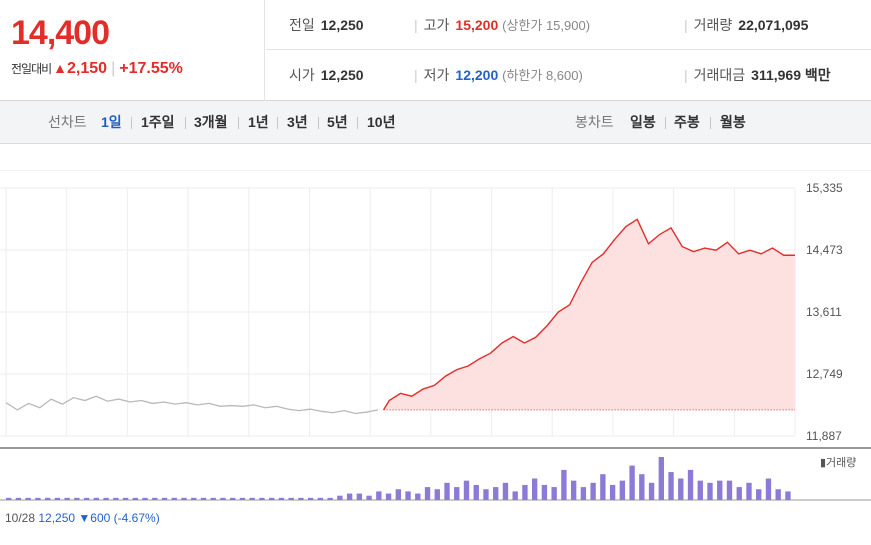 The width and height of the screenshot is (871, 545). What do you see at coordinates (733, 122) in the screenshot?
I see `tab-monthly: 월봉` at bounding box center [733, 122].